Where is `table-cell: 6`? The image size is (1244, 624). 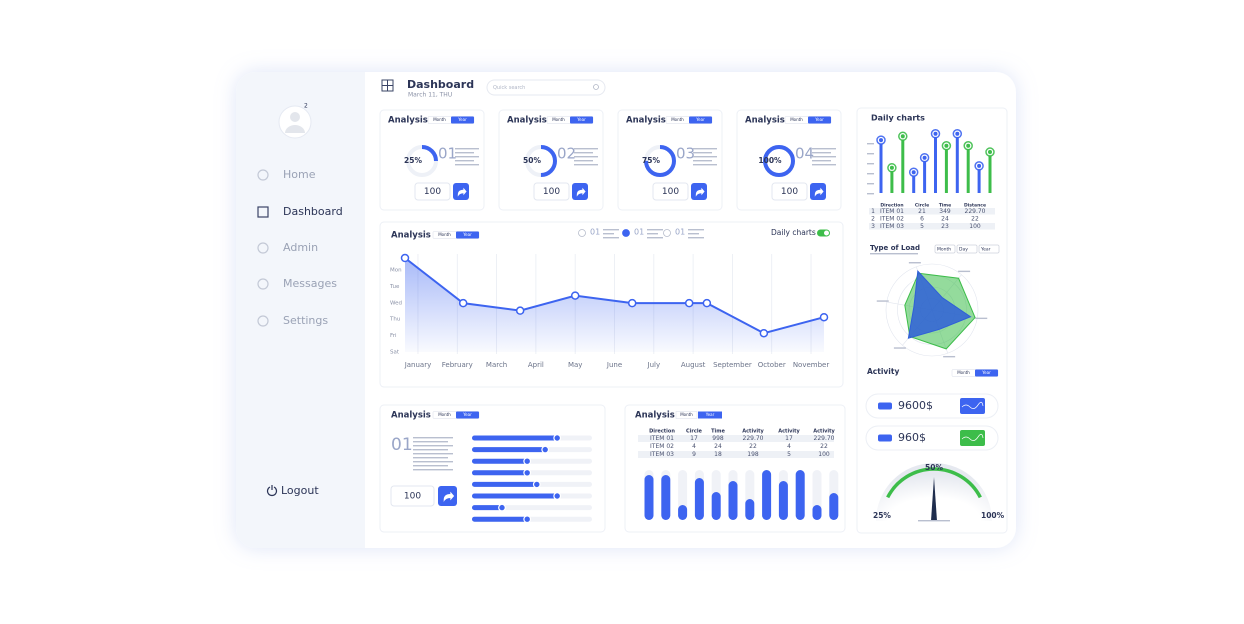
table-cell: 6 is located at coordinates (922, 219).